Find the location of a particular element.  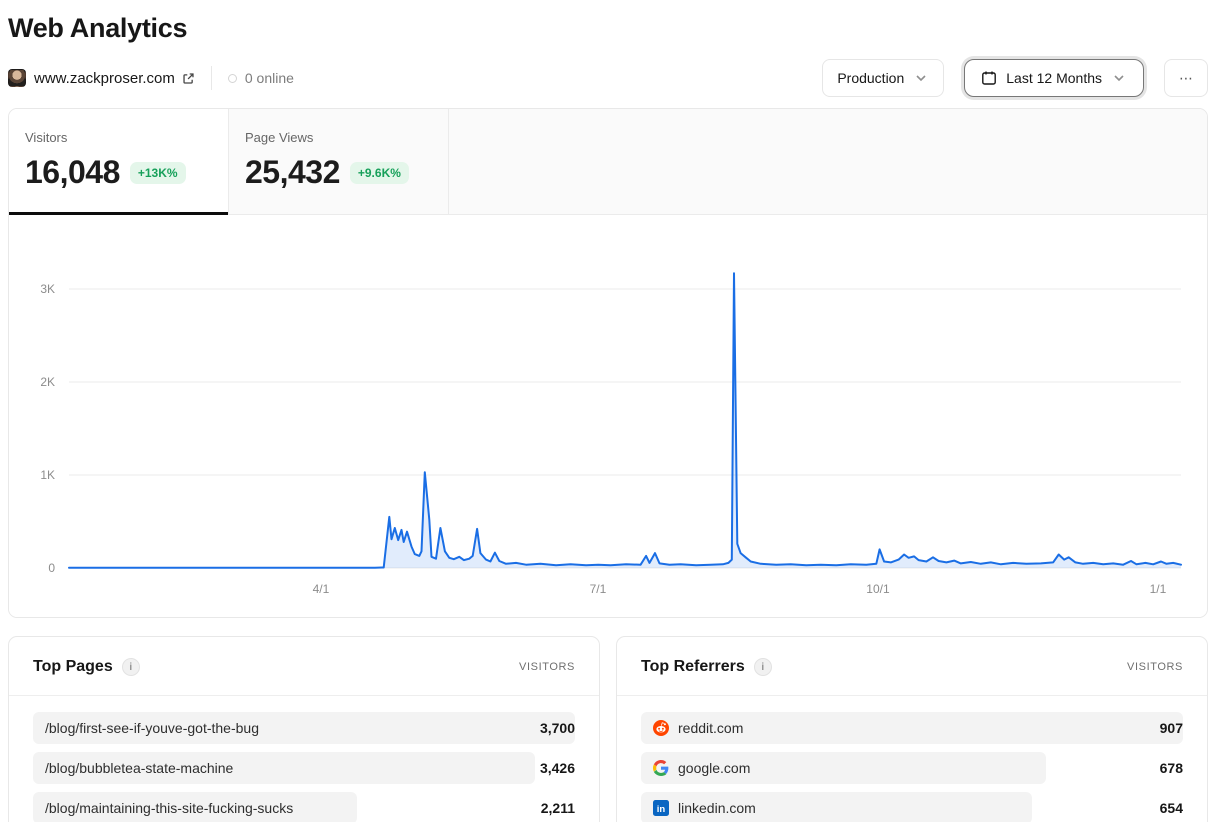

referrer-visitors: 654 is located at coordinates (1171, 808).